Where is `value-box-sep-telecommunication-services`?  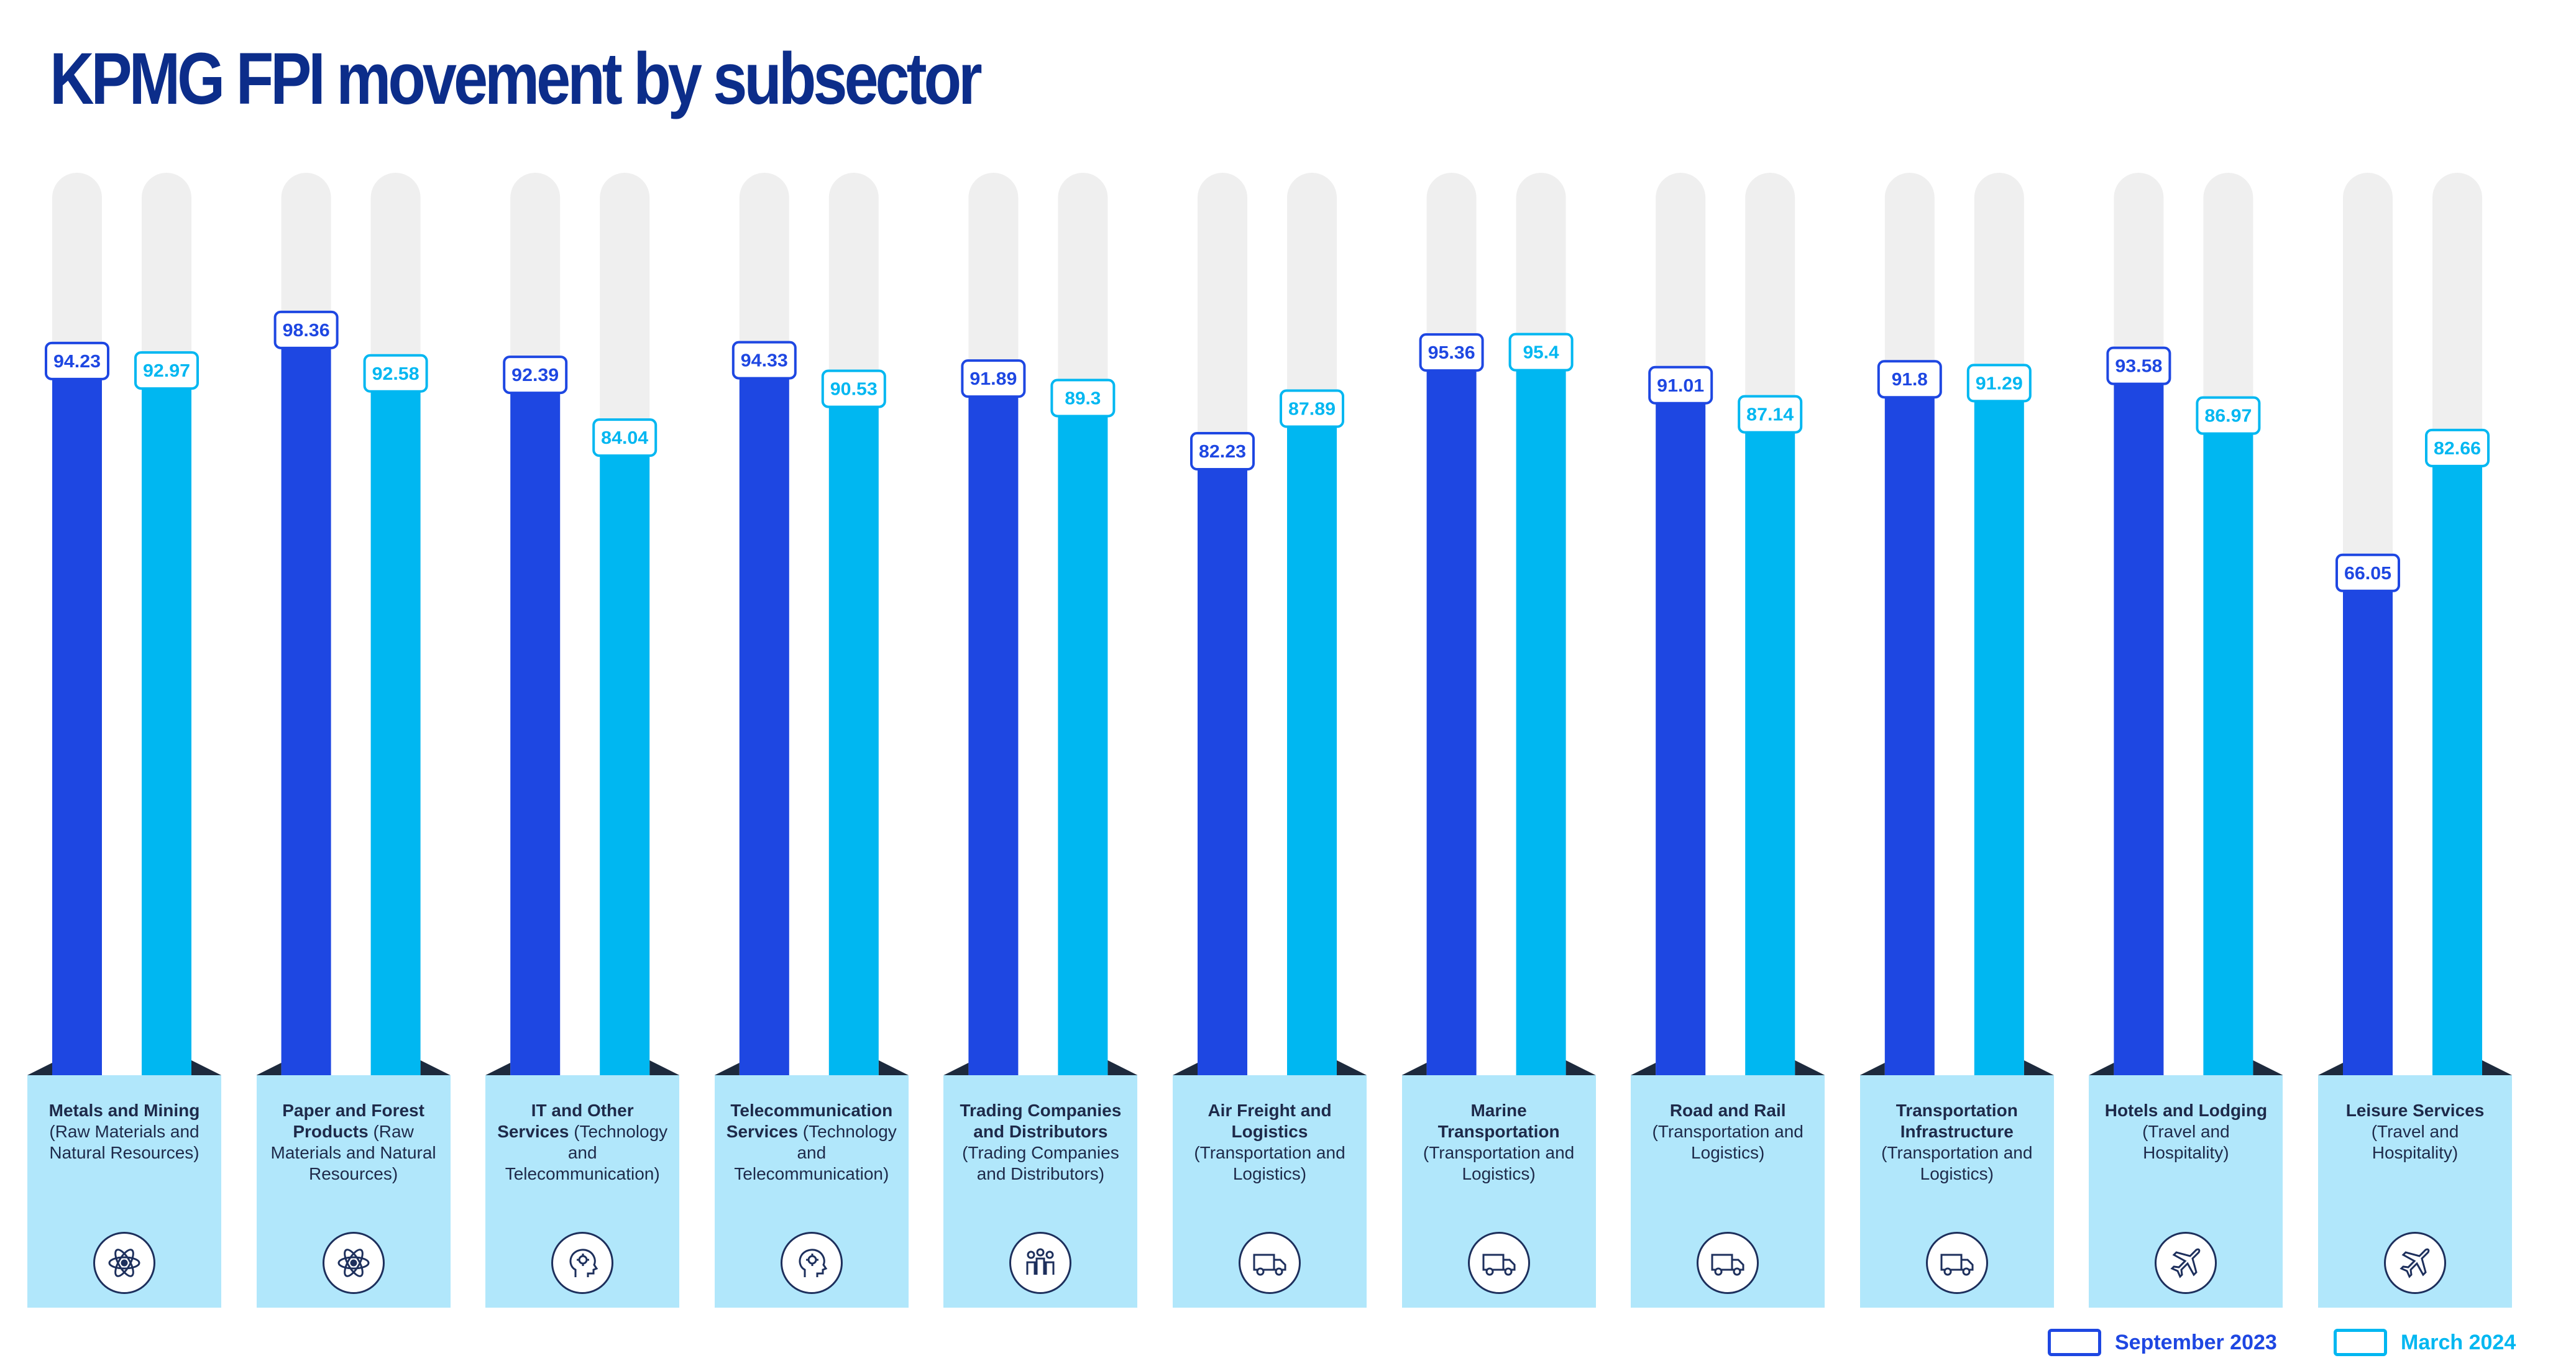 value-box-sep-telecommunication-services is located at coordinates (764, 360).